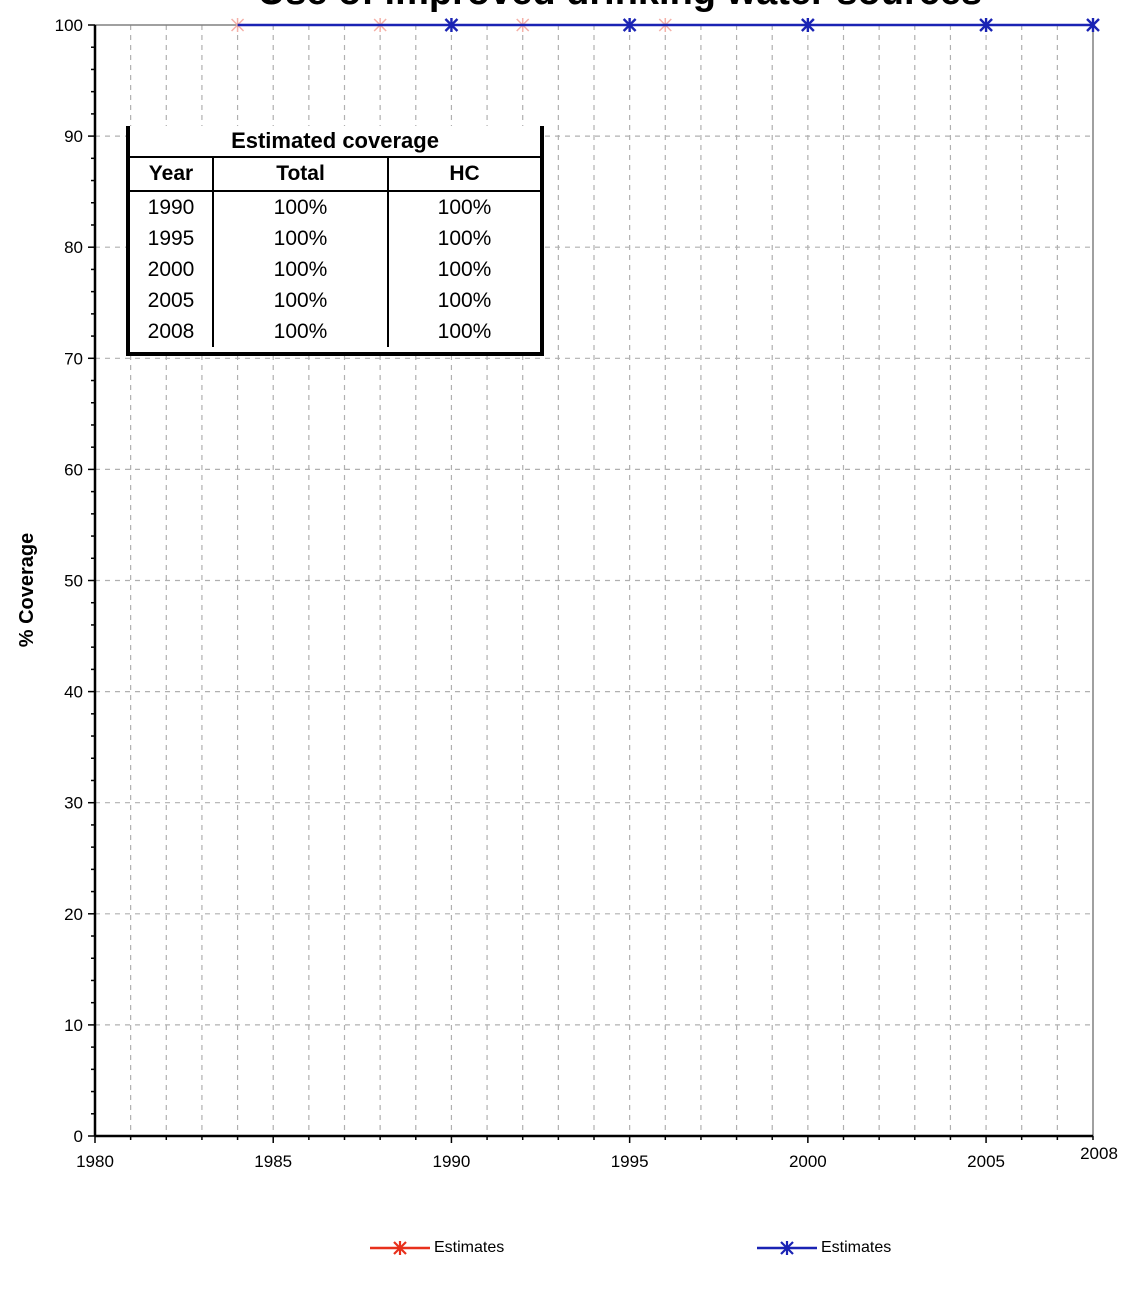 This screenshot has width=1123, height=1307. What do you see at coordinates (73, 581) in the screenshot?
I see `y-tick-label: 50` at bounding box center [73, 581].